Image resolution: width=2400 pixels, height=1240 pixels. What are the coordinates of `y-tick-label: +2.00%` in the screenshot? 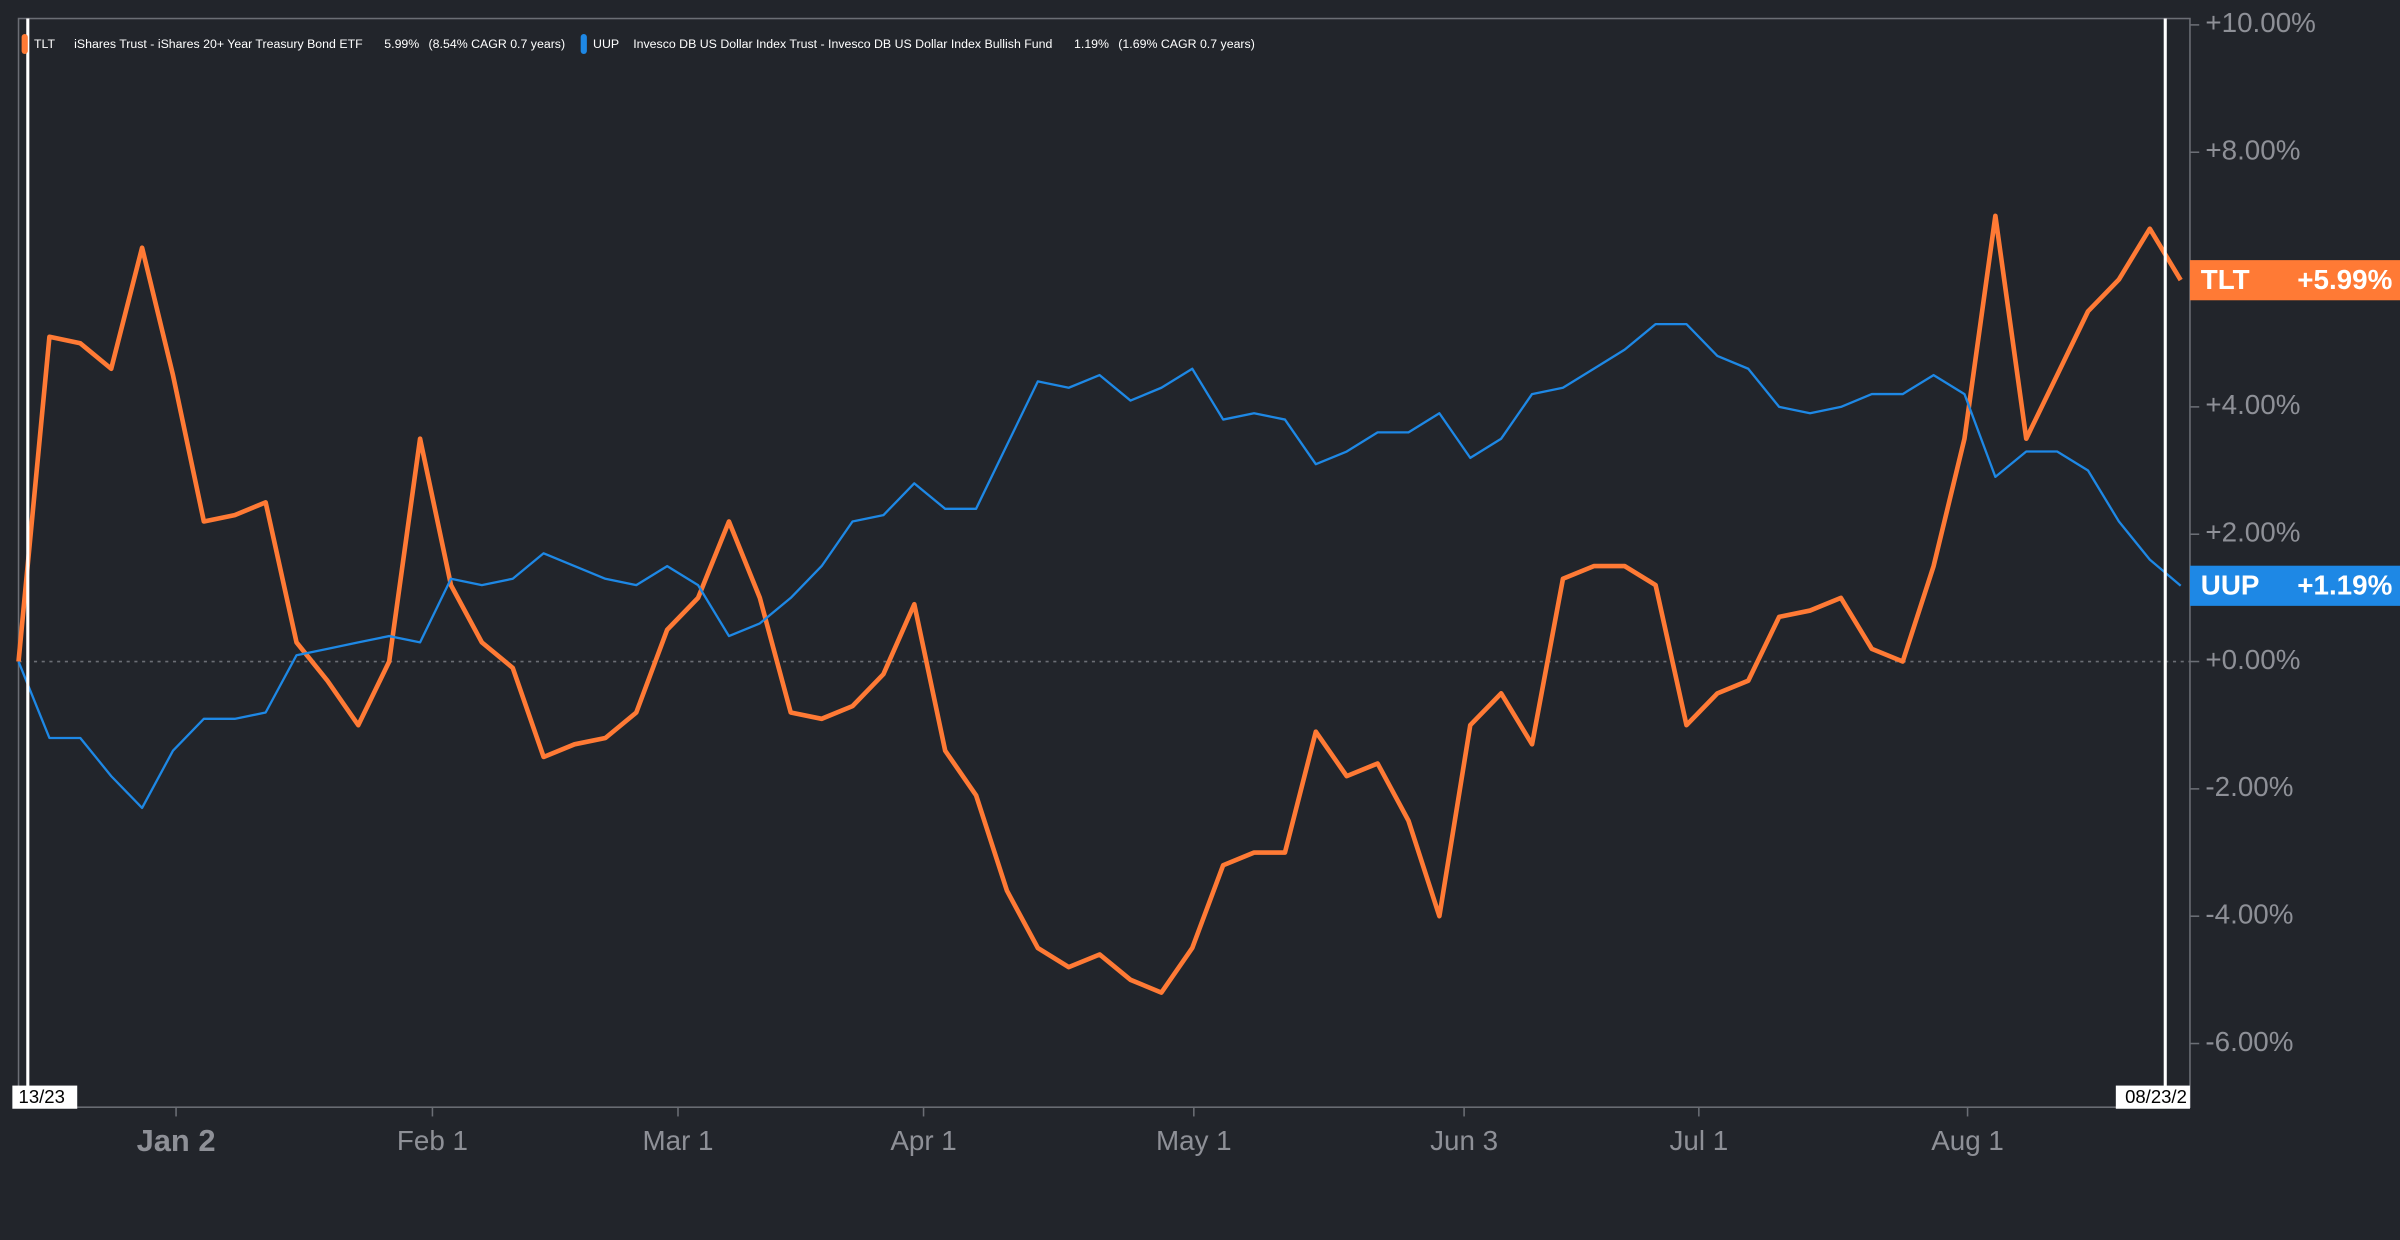 It's located at (2252, 532).